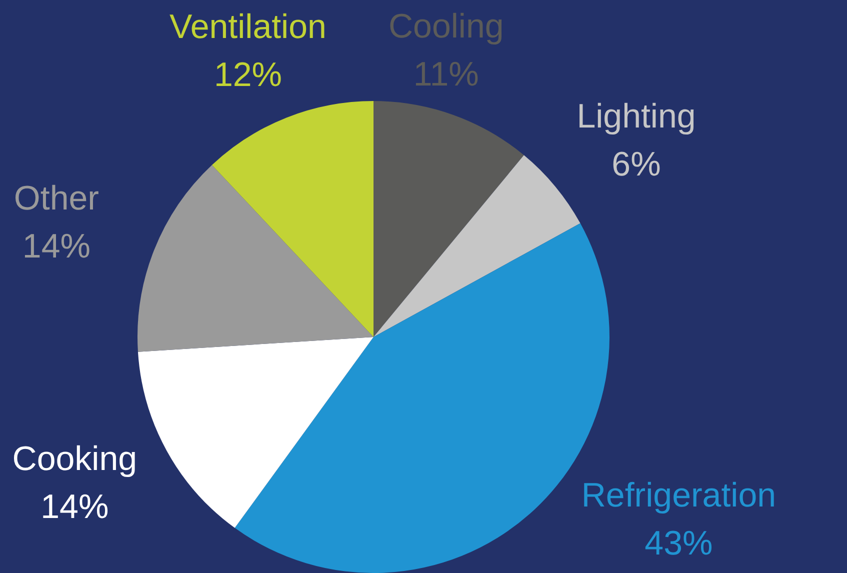 The height and width of the screenshot is (573, 847). What do you see at coordinates (75, 459) in the screenshot?
I see `slice-label: Cooking` at bounding box center [75, 459].